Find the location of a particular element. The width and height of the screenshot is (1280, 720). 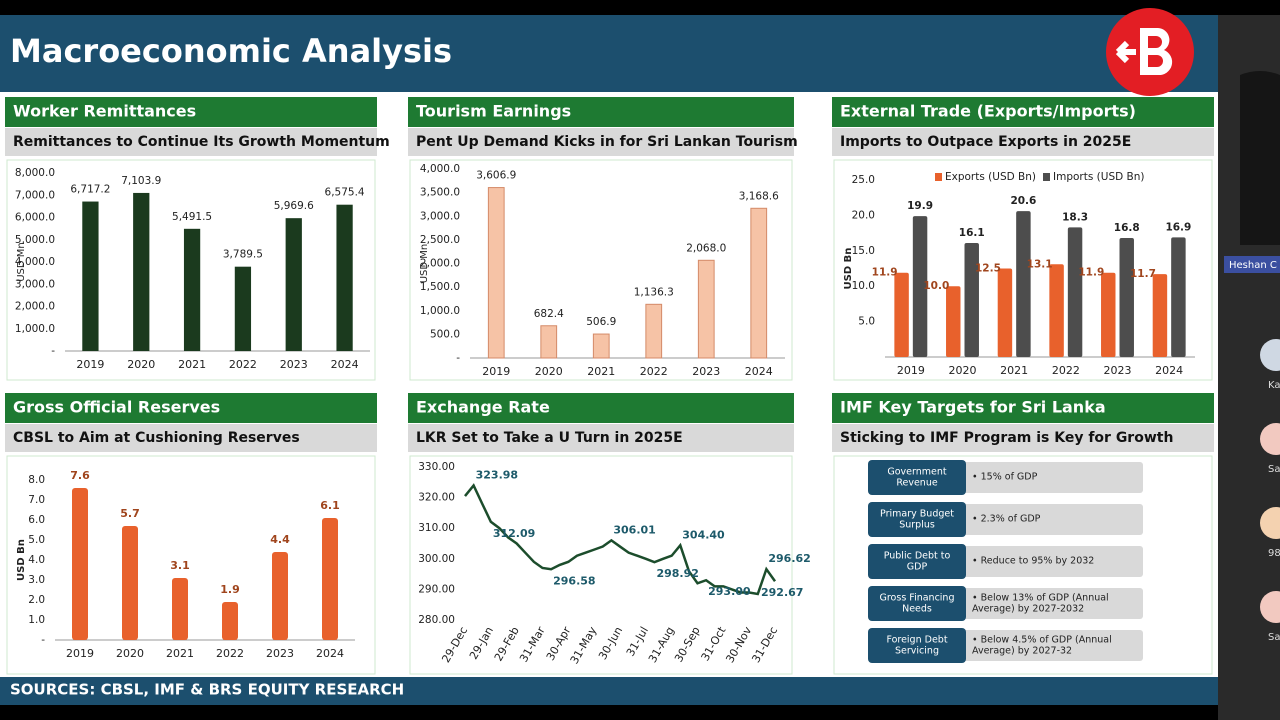

sources: SOURCES: CBSL, IMF & BRS EQUITY RESEARCH is located at coordinates (207, 690).